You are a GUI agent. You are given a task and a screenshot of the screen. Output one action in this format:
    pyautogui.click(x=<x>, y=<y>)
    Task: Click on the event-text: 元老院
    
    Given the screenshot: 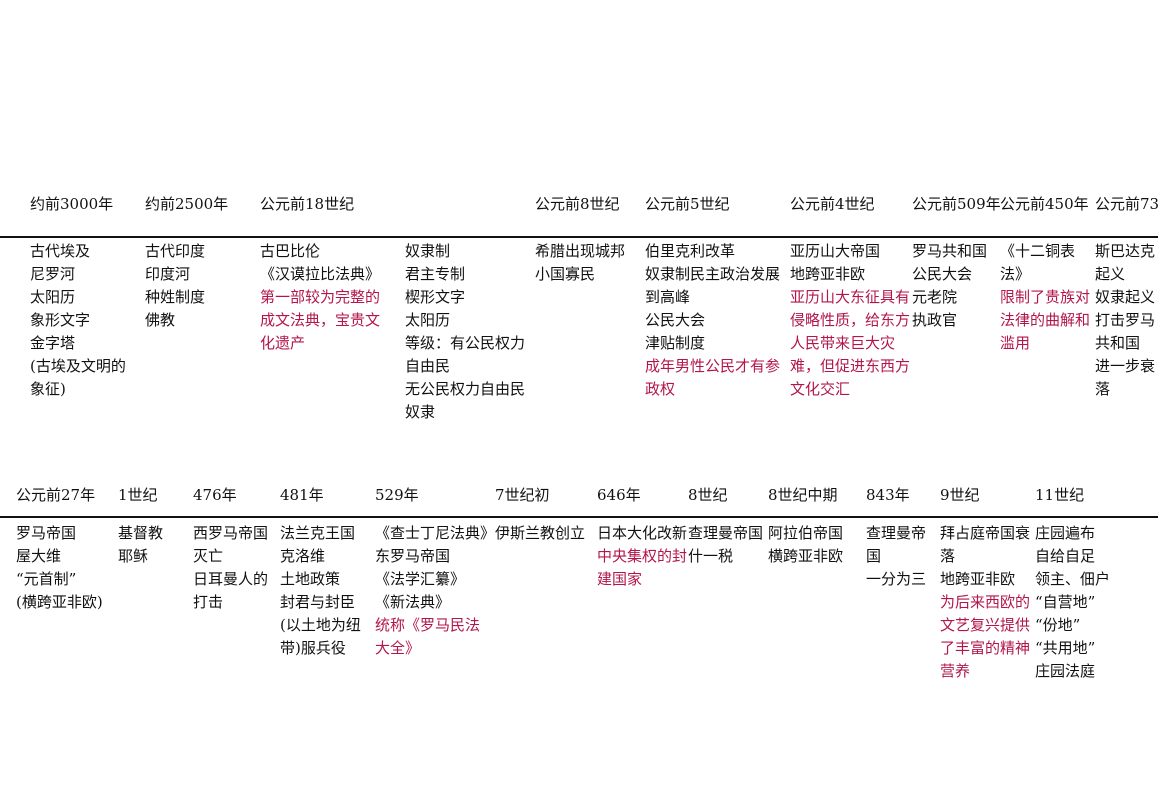 What is the action you would take?
    pyautogui.click(x=935, y=297)
    